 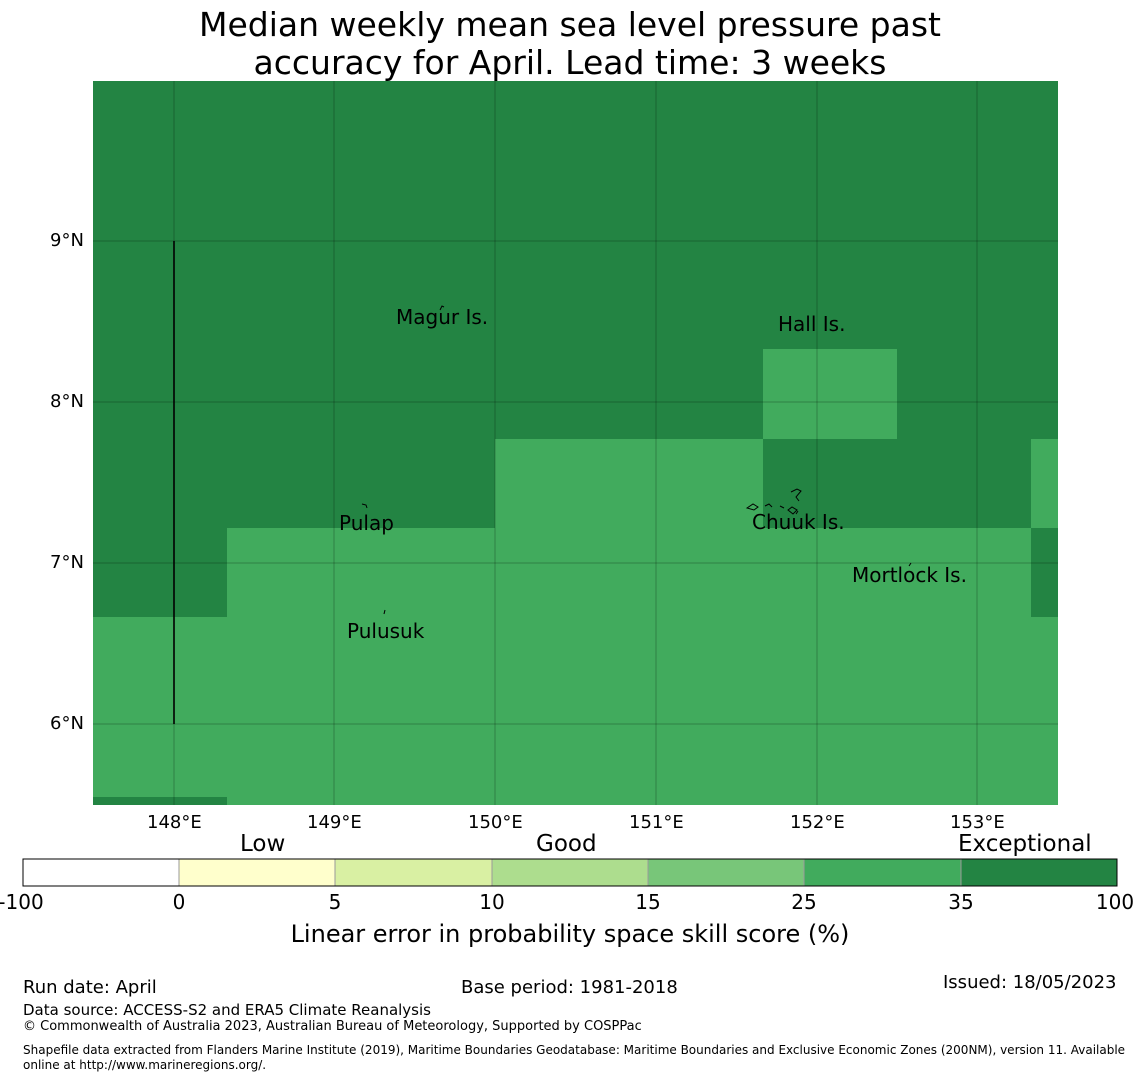 What do you see at coordinates (812, 324) in the screenshot?
I see `place-label-hall: Hall Is.` at bounding box center [812, 324].